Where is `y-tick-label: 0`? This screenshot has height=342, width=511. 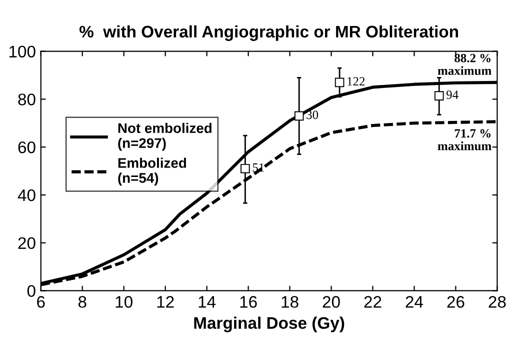
y-tick-label: 0 is located at coordinates (31, 291).